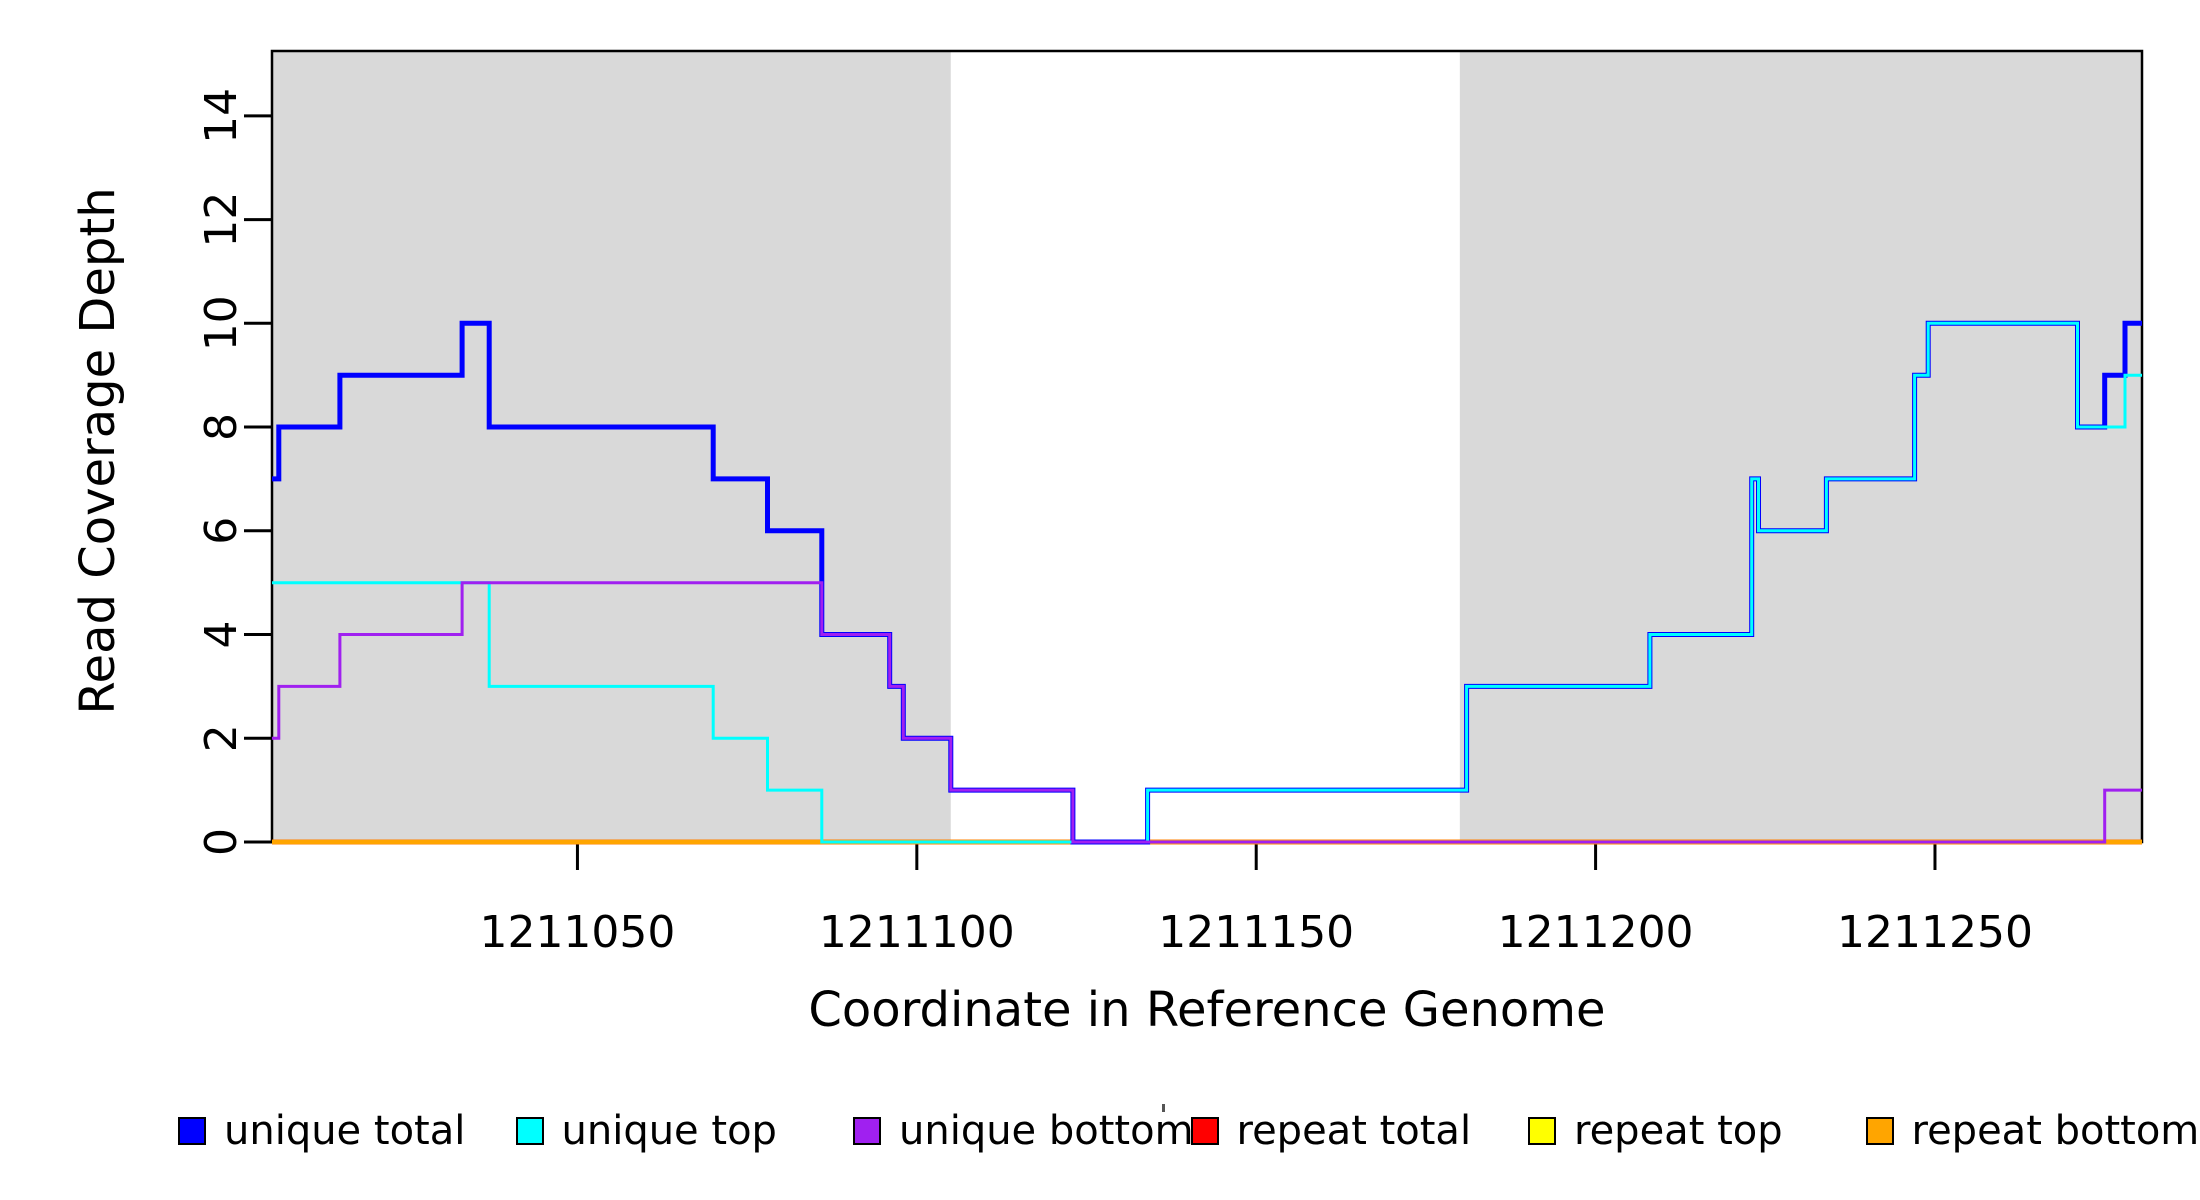 Image resolution: width=2200 pixels, height=1200 pixels. I want to click on legend-swatch-unique-top, so click(529, 1131).